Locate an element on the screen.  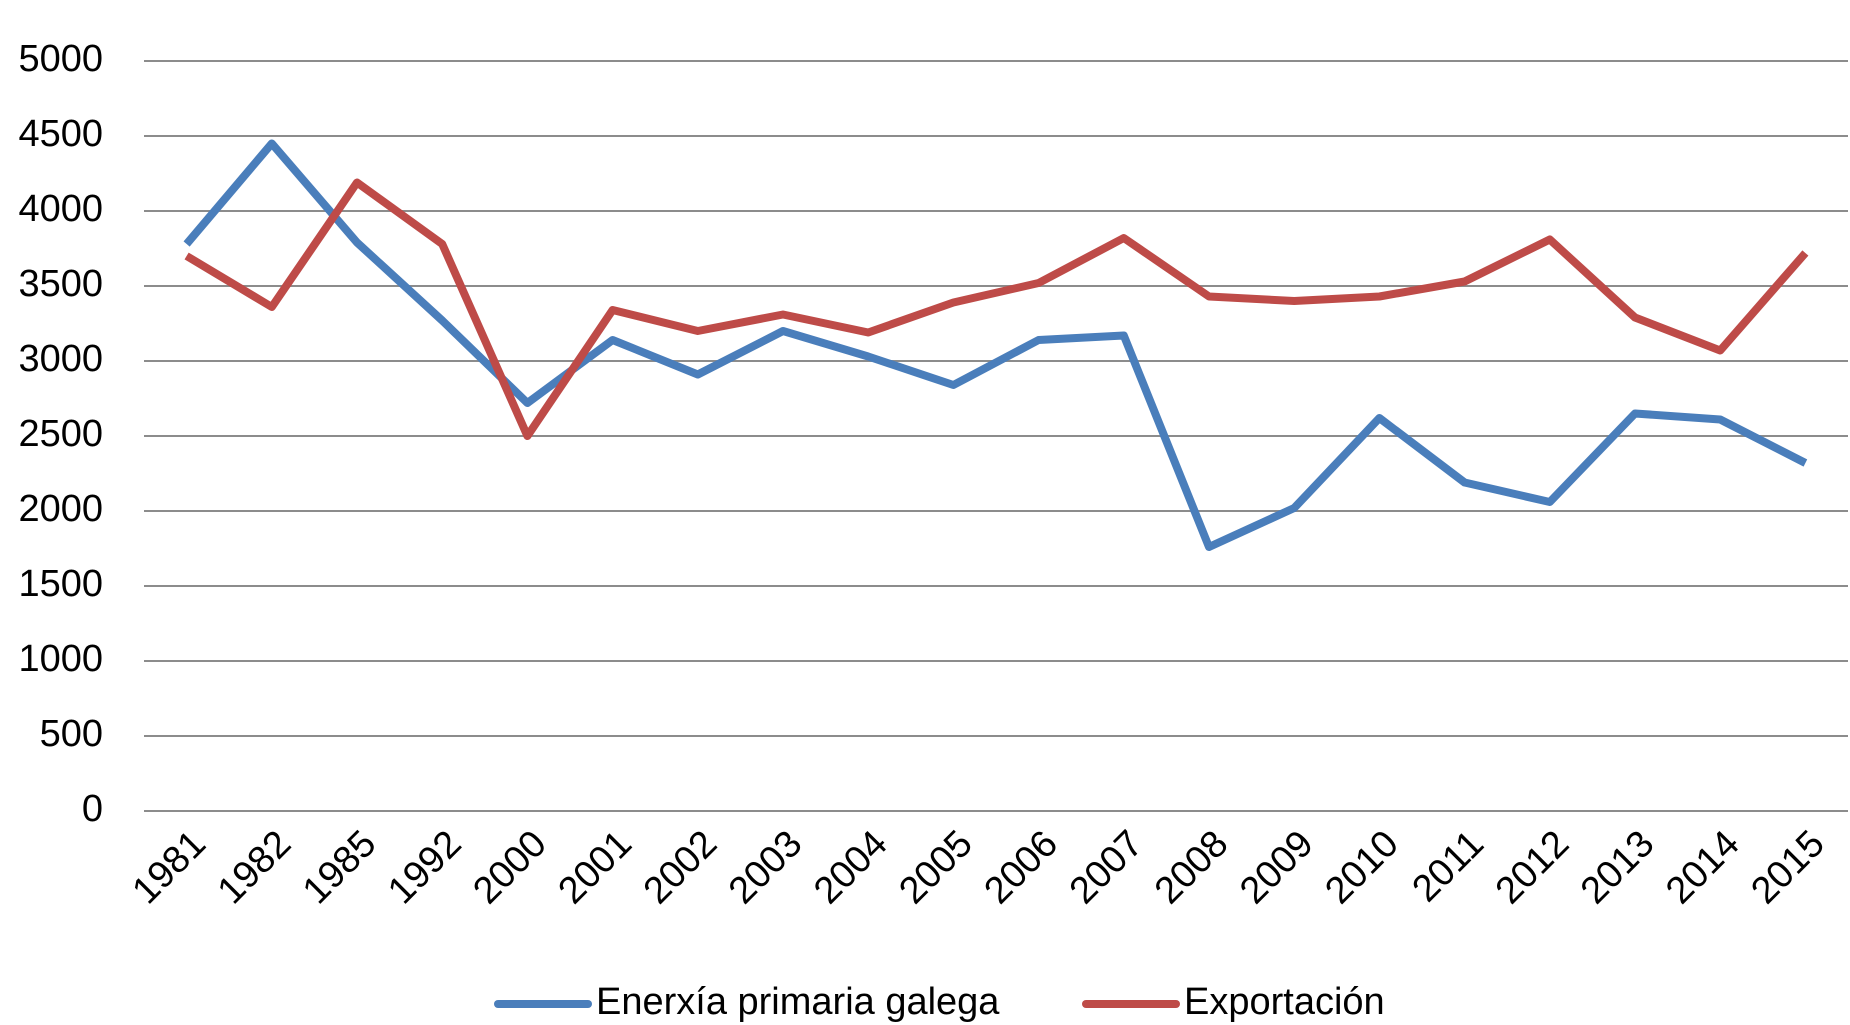
legend-label: Exportación is located at coordinates (1284, 1002).